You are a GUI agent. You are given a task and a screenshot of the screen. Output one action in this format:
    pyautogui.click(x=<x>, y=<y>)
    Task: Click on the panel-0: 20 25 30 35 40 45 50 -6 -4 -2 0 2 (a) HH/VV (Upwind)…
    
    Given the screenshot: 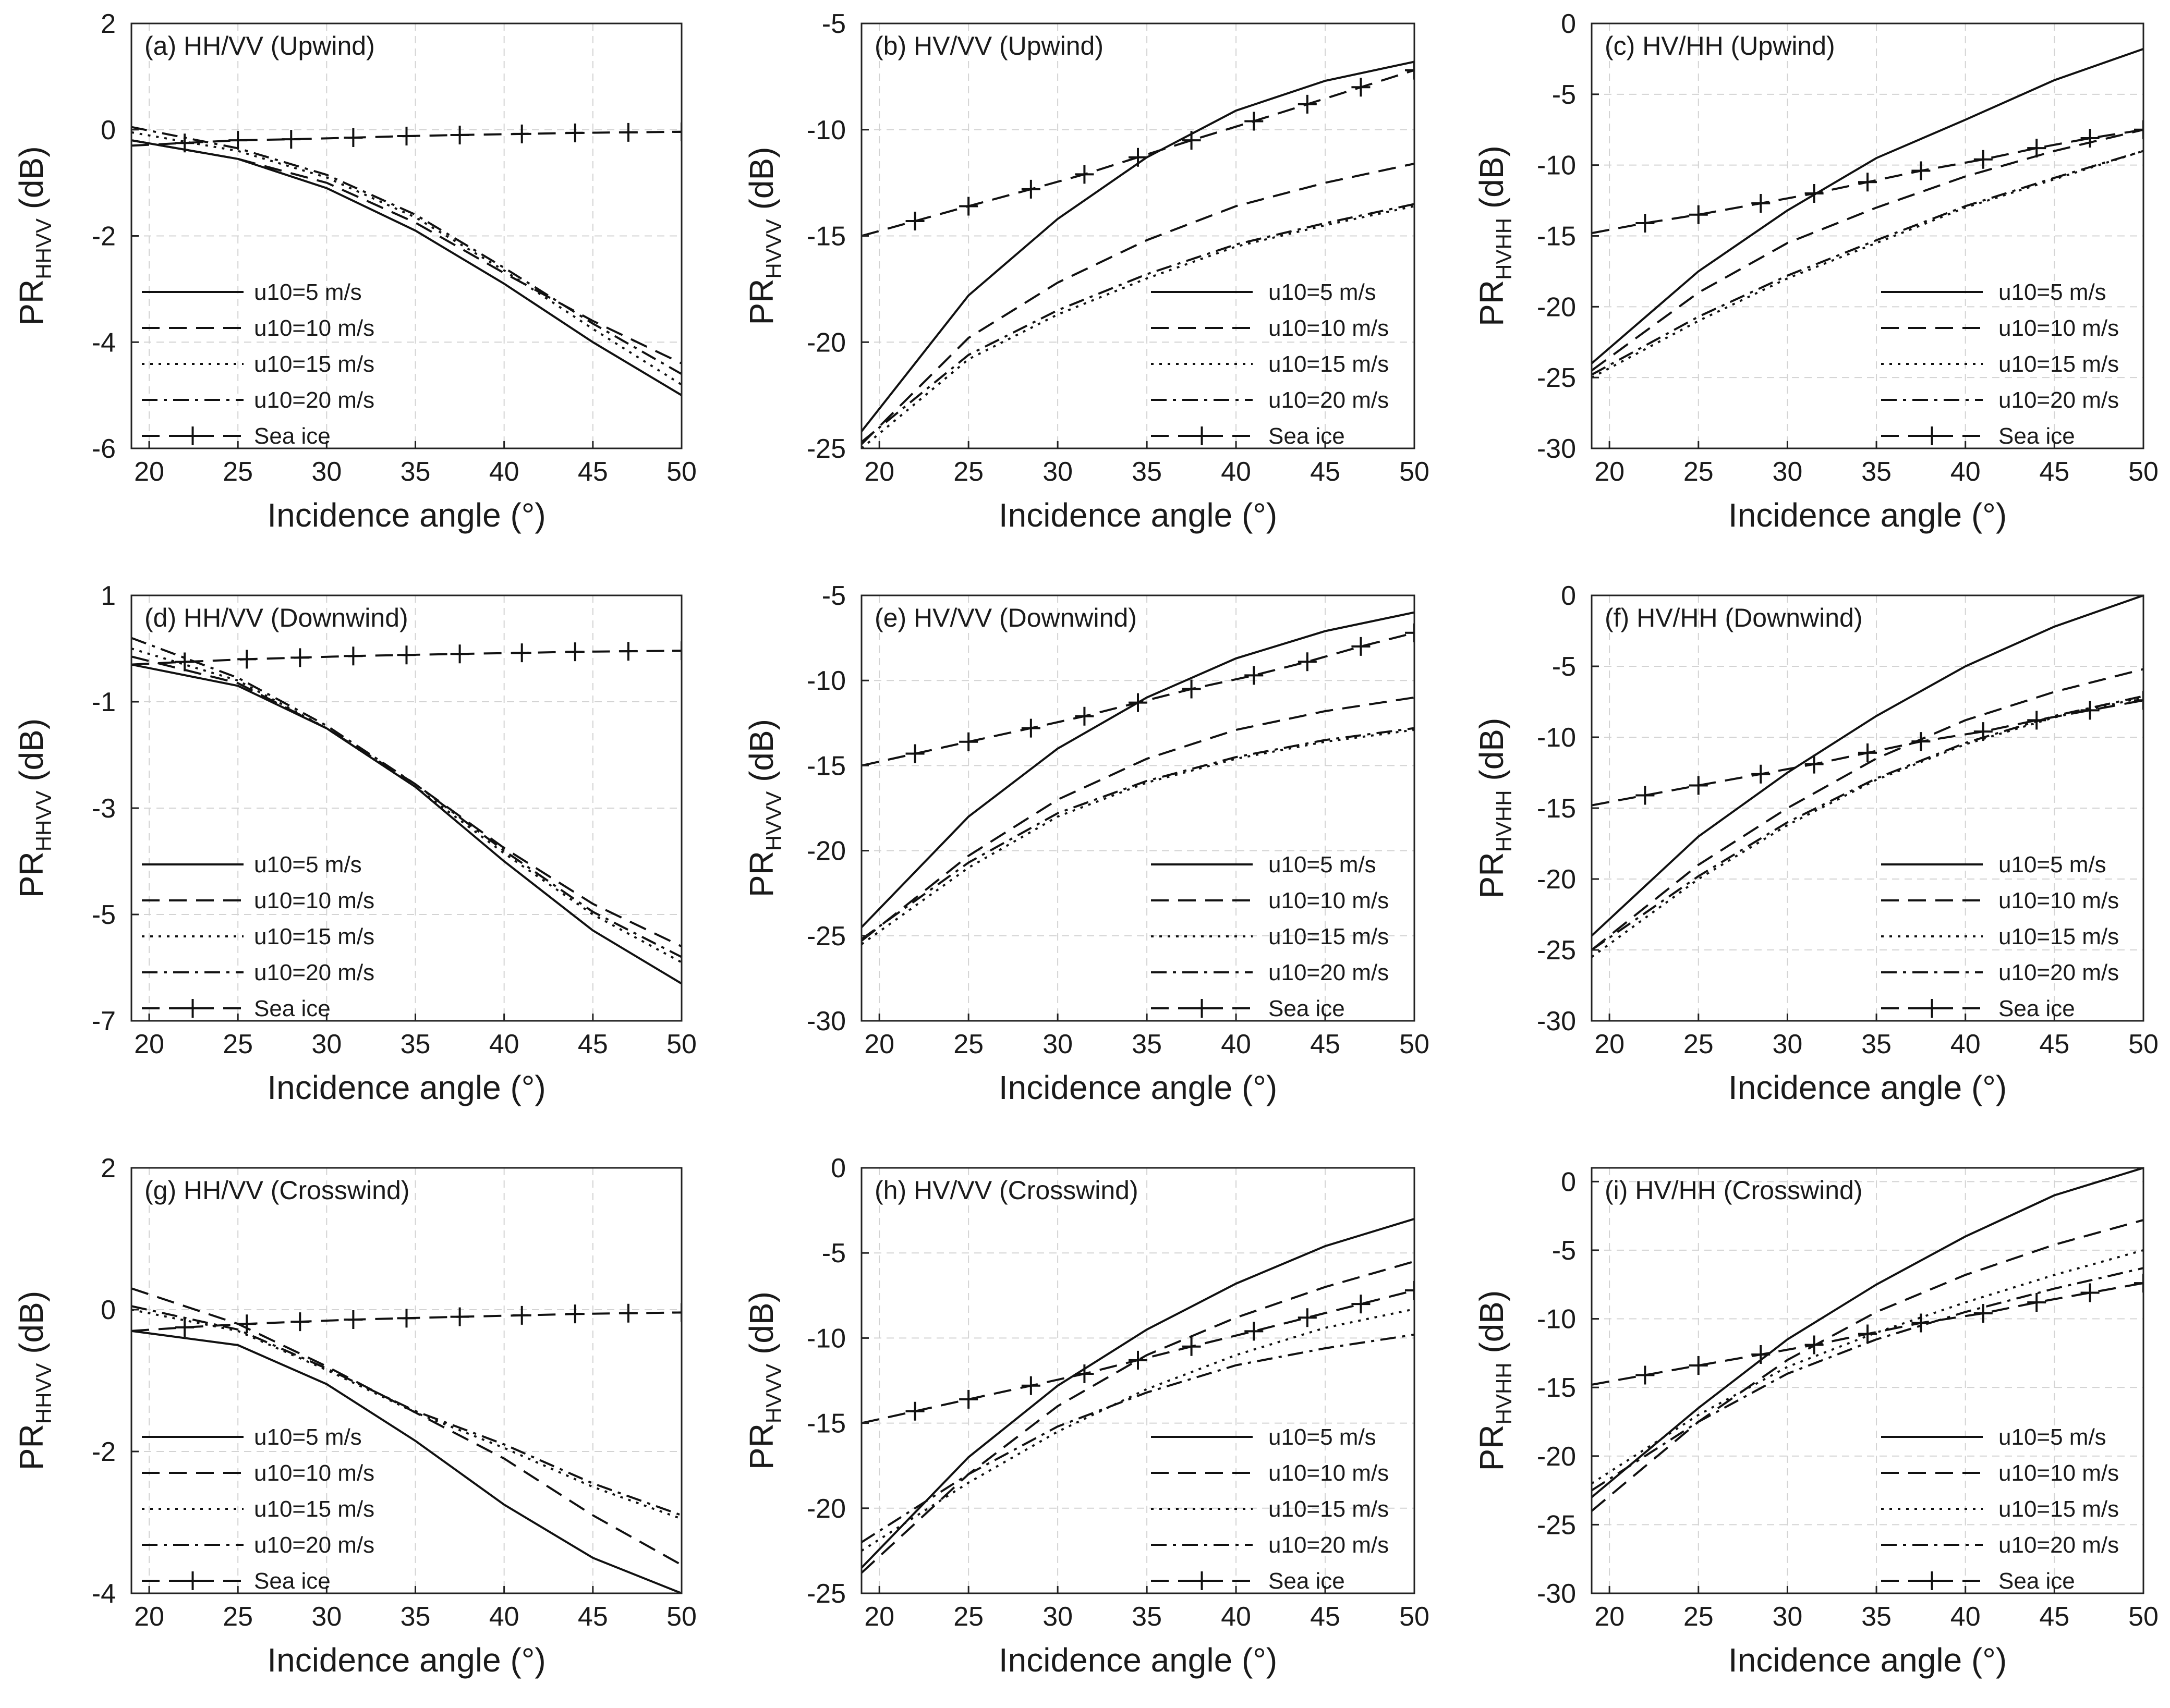 What is the action you would take?
    pyautogui.click(x=355, y=271)
    